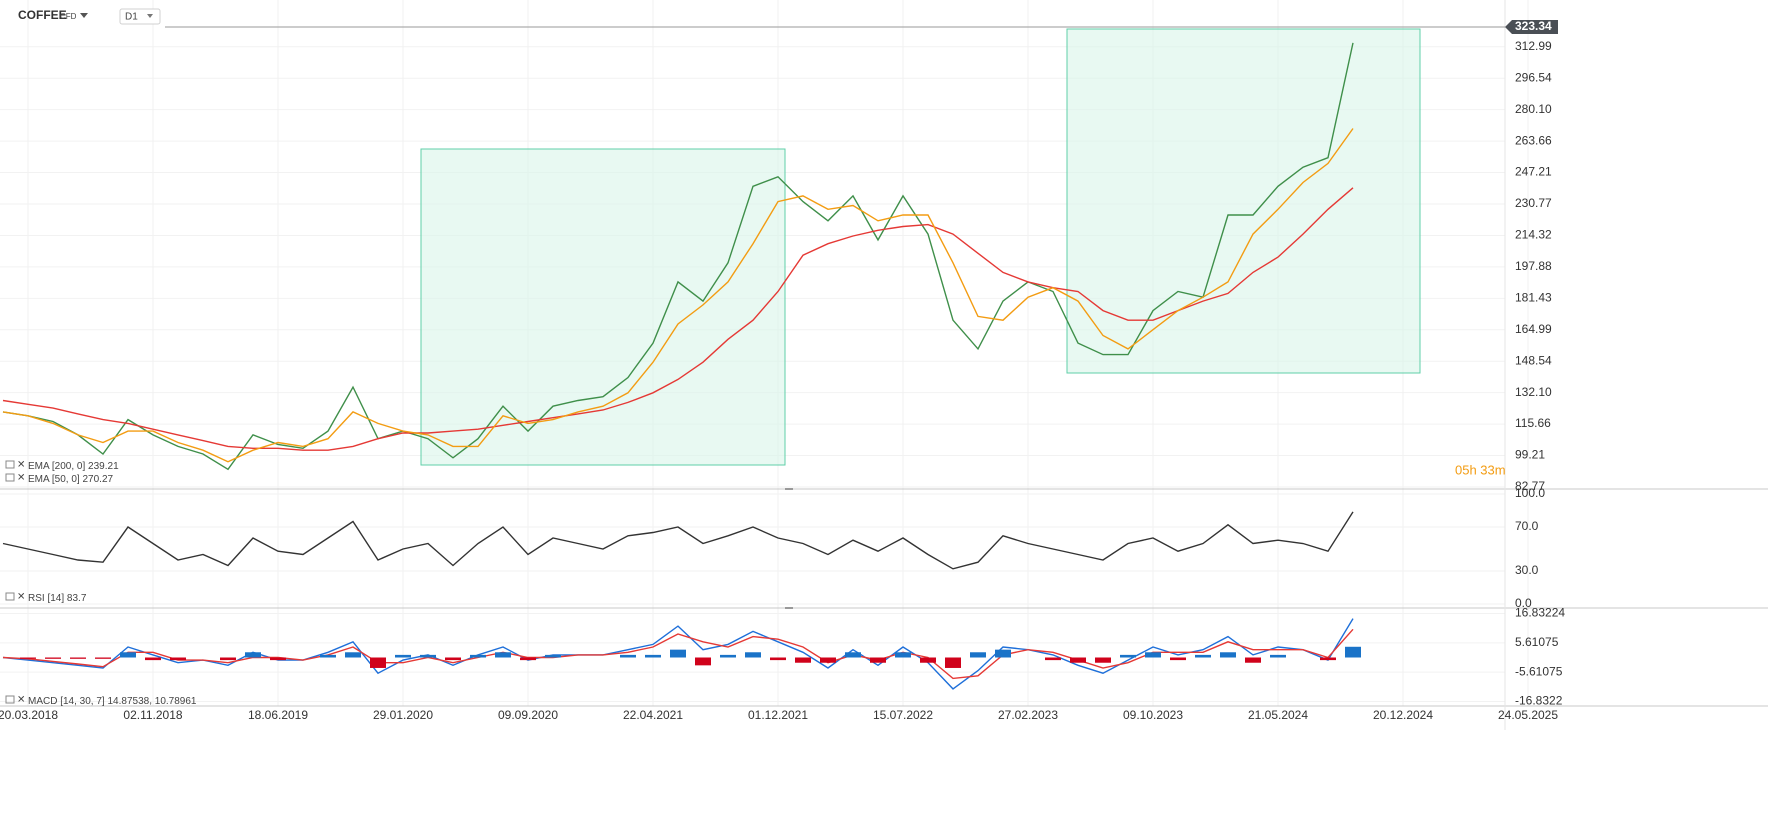 The height and width of the screenshot is (824, 1768). What do you see at coordinates (1403, 715) in the screenshot?
I see `x-tick-label: 20.12.2024` at bounding box center [1403, 715].